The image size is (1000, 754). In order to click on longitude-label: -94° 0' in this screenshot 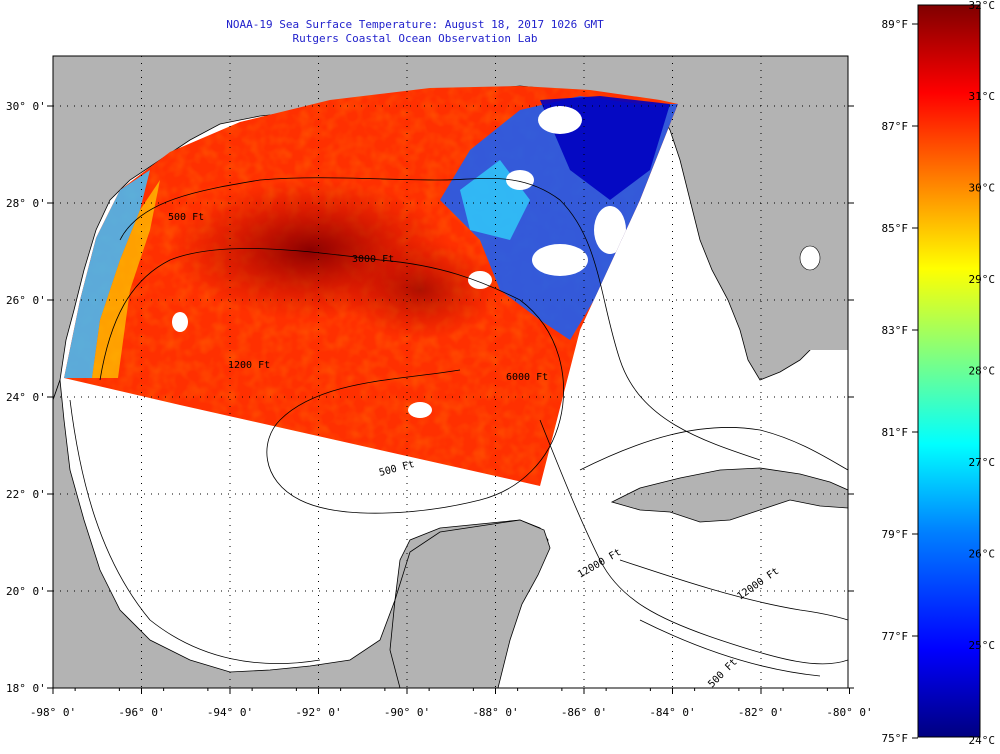, I will do `click(230, 712)`.